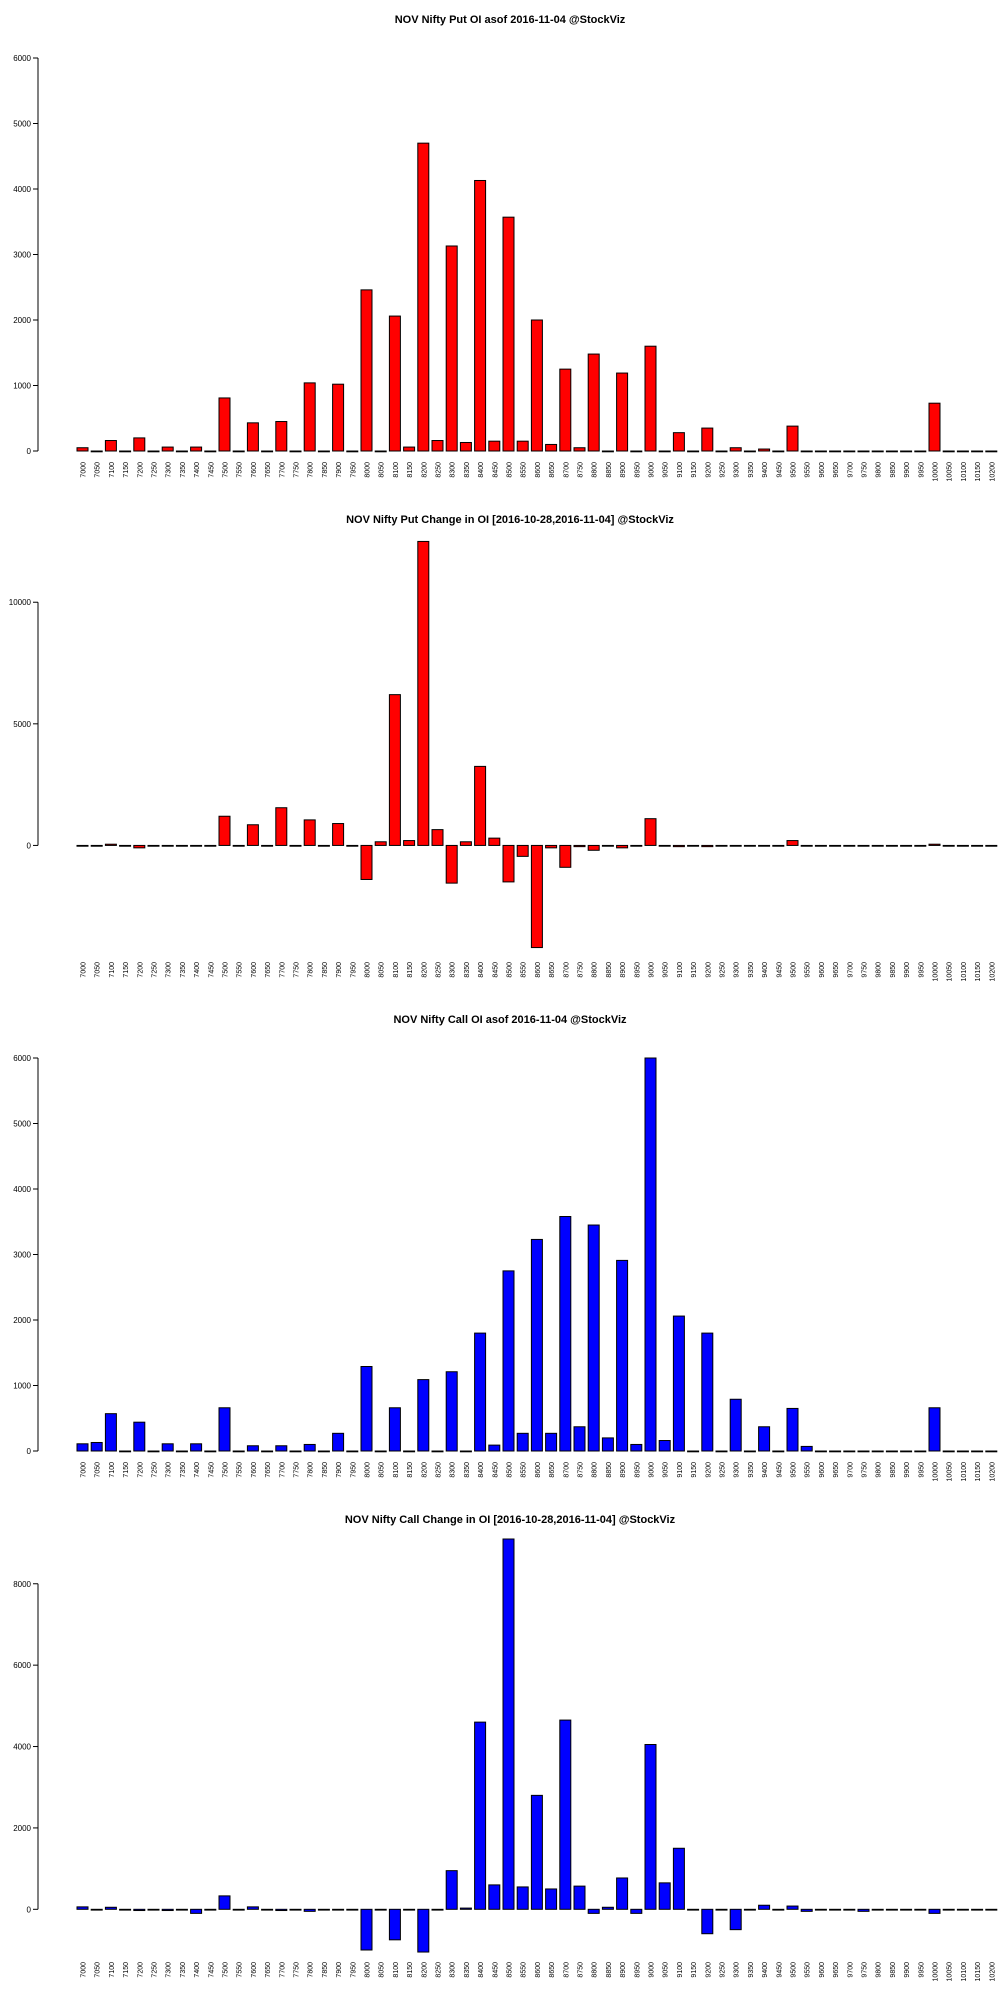 The width and height of the screenshot is (1000, 2000). Describe the element at coordinates (368, 470) in the screenshot. I see `x-tick-label: 8000` at that location.